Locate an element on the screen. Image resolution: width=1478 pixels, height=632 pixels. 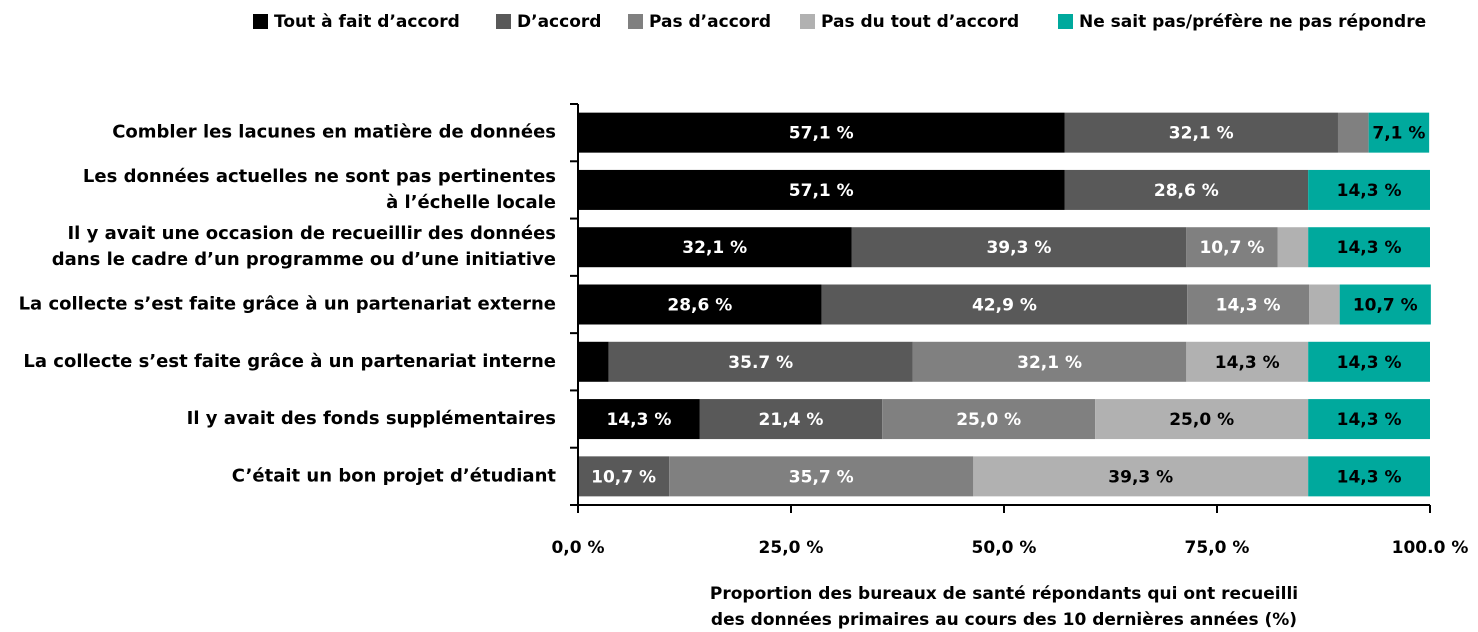
value-label: 35,7 % is located at coordinates (821, 477).